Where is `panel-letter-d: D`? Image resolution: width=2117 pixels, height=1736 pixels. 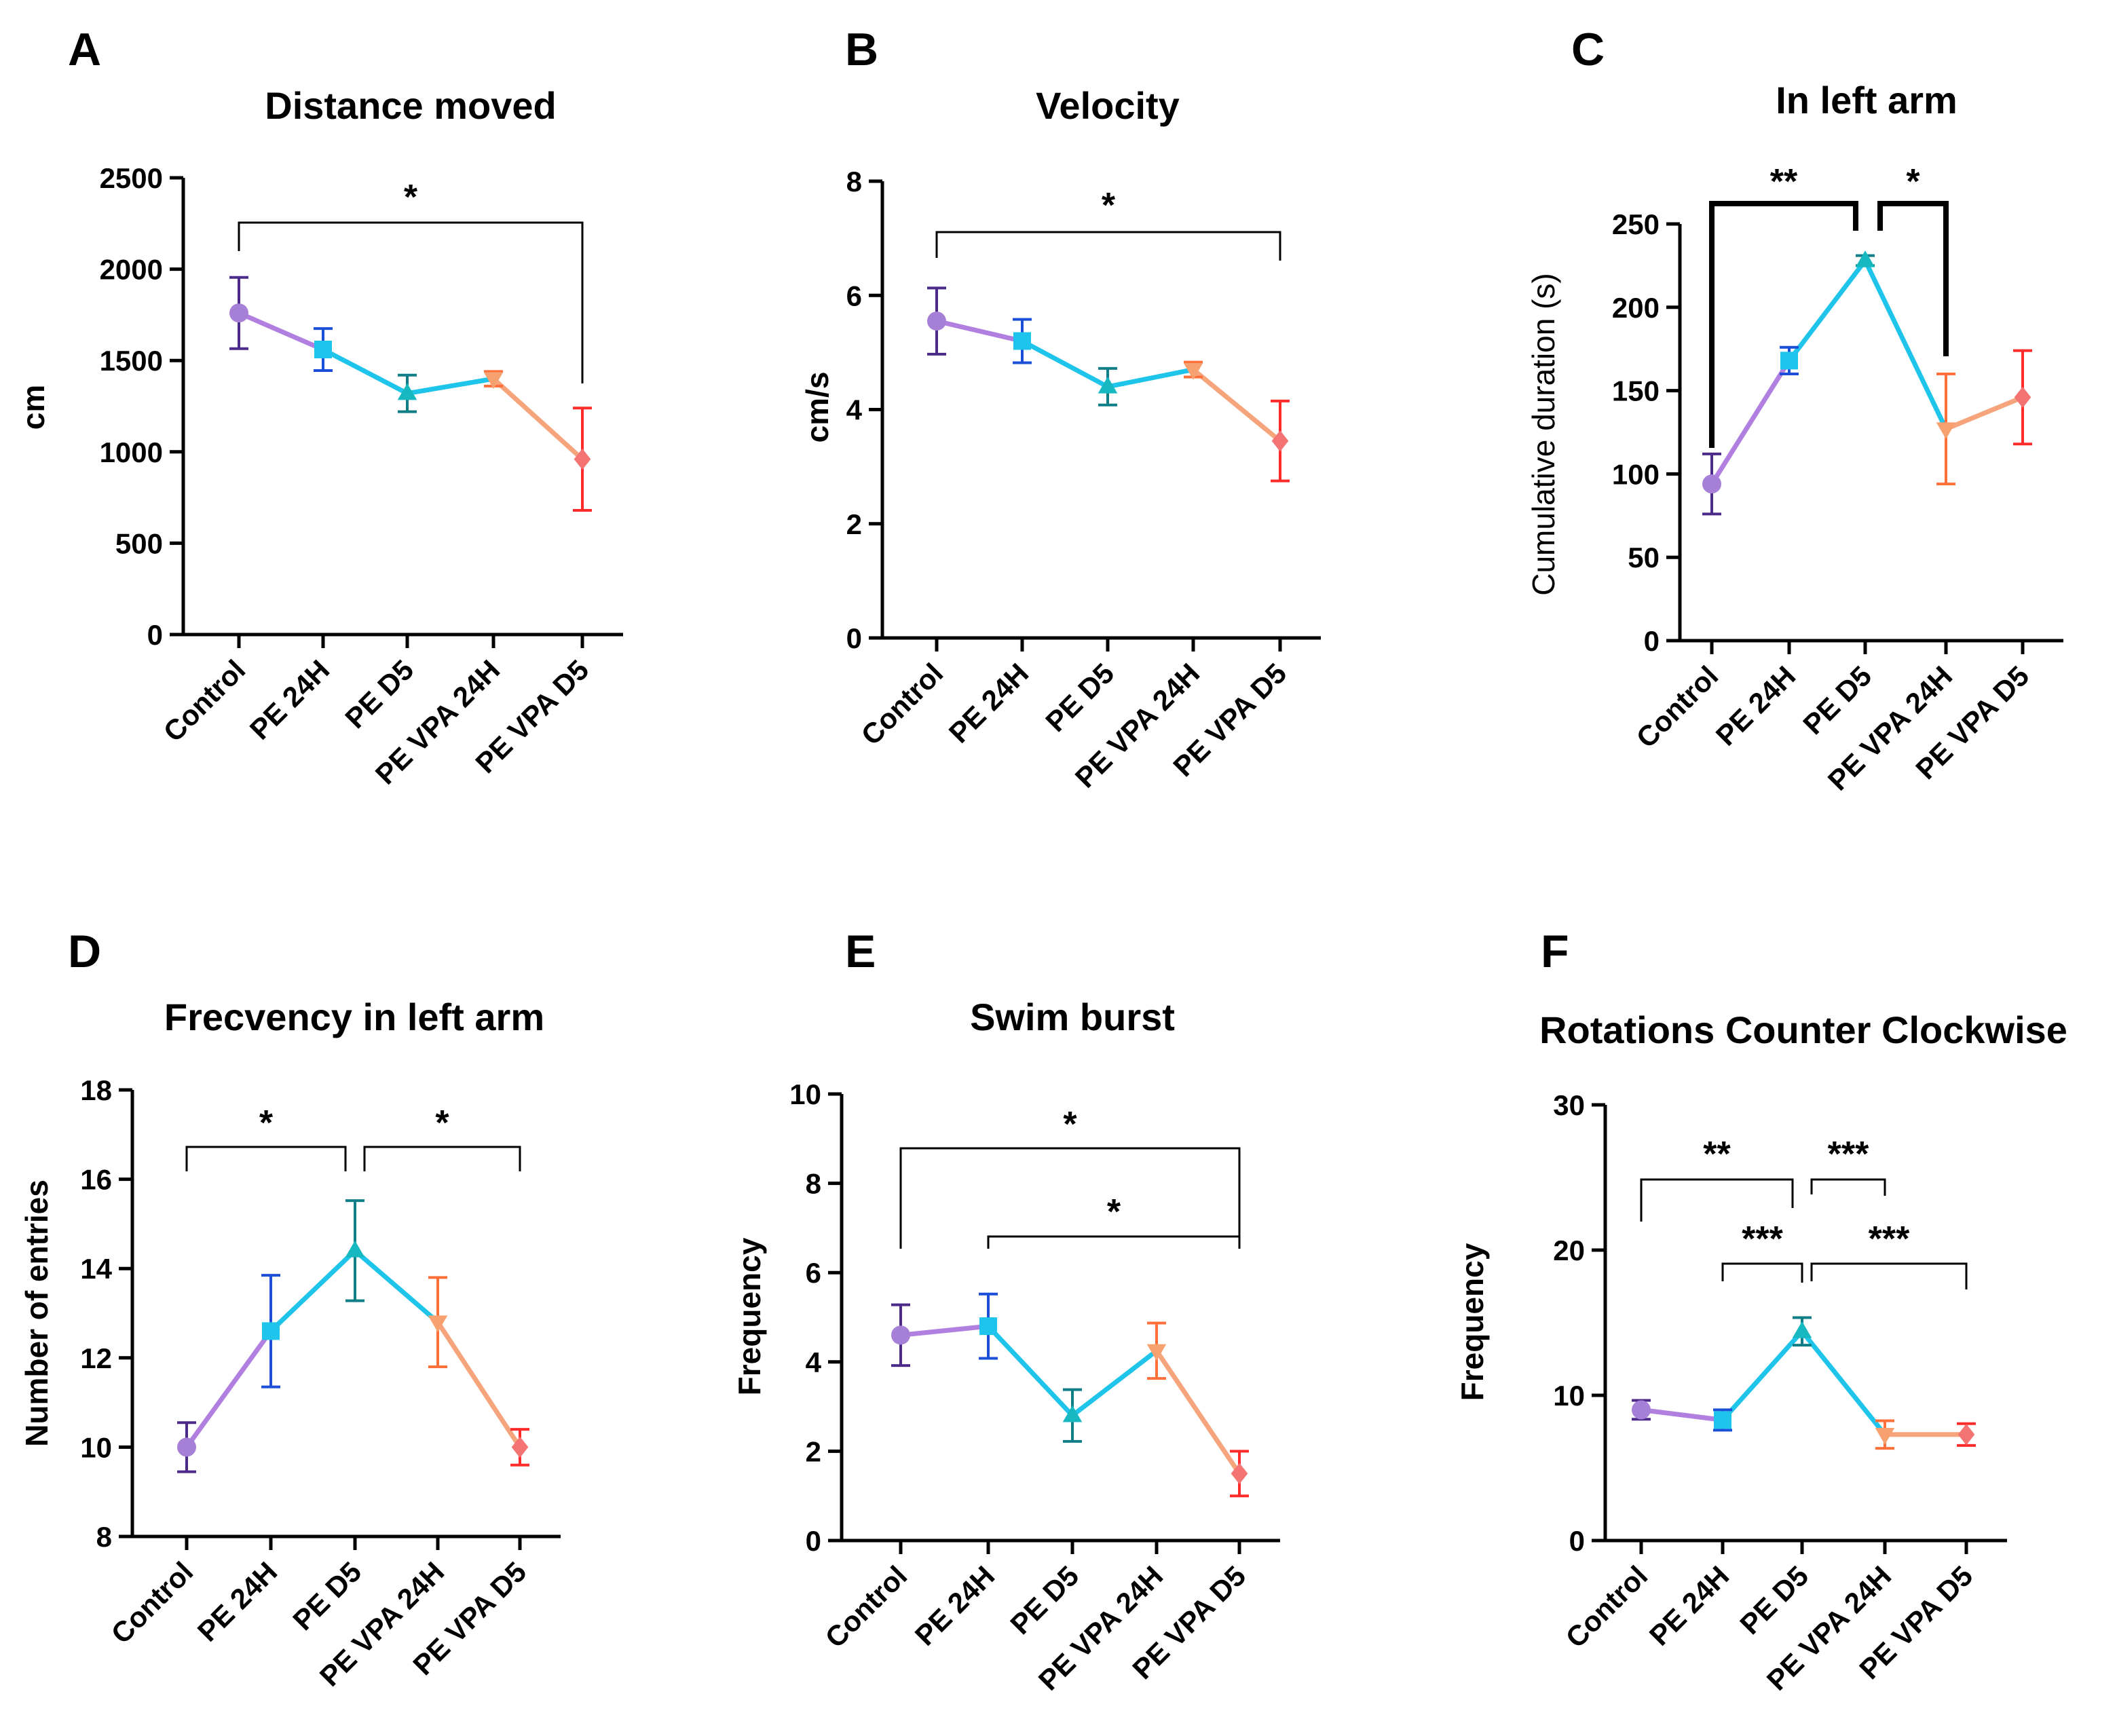 panel-letter-d: D is located at coordinates (84, 952).